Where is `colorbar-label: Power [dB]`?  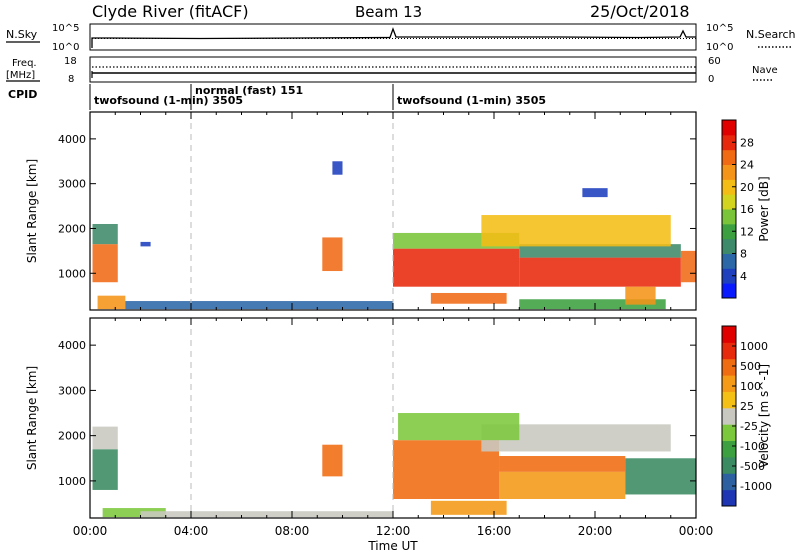
colorbar-label: Power [dB] is located at coordinates (764, 208).